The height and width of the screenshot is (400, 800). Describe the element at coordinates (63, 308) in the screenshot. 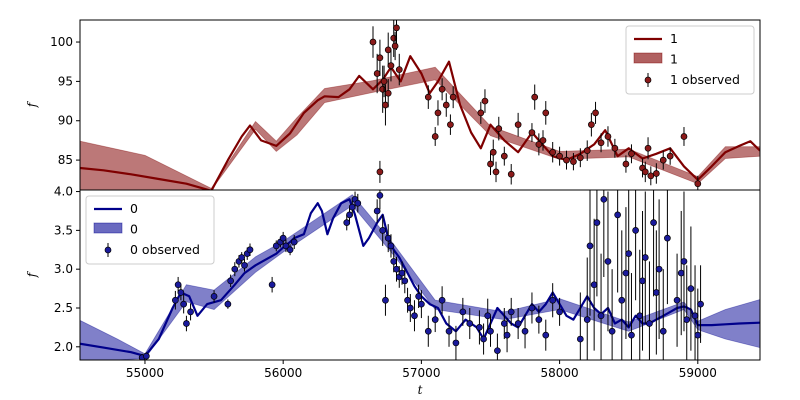

I see `y-tick-label: 2.5` at that location.